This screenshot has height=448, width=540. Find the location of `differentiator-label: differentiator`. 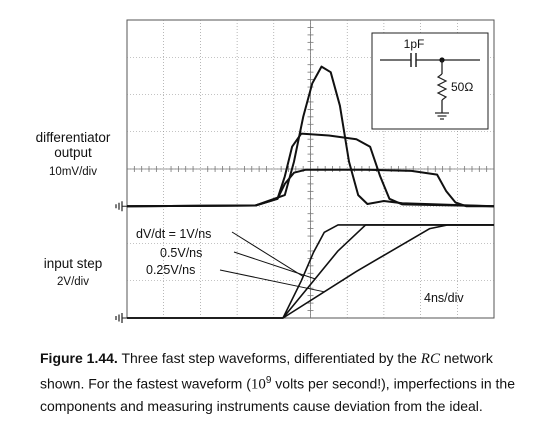

differentiator-label: differentiator is located at coordinates (73, 137).